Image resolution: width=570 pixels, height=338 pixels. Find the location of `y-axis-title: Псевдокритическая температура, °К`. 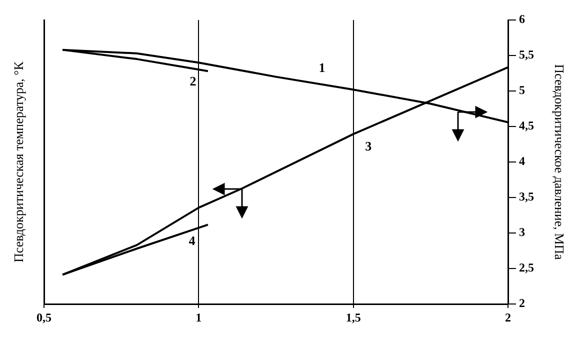

y-axis-title: Псевдокритическая температура, °К is located at coordinates (18, 161).